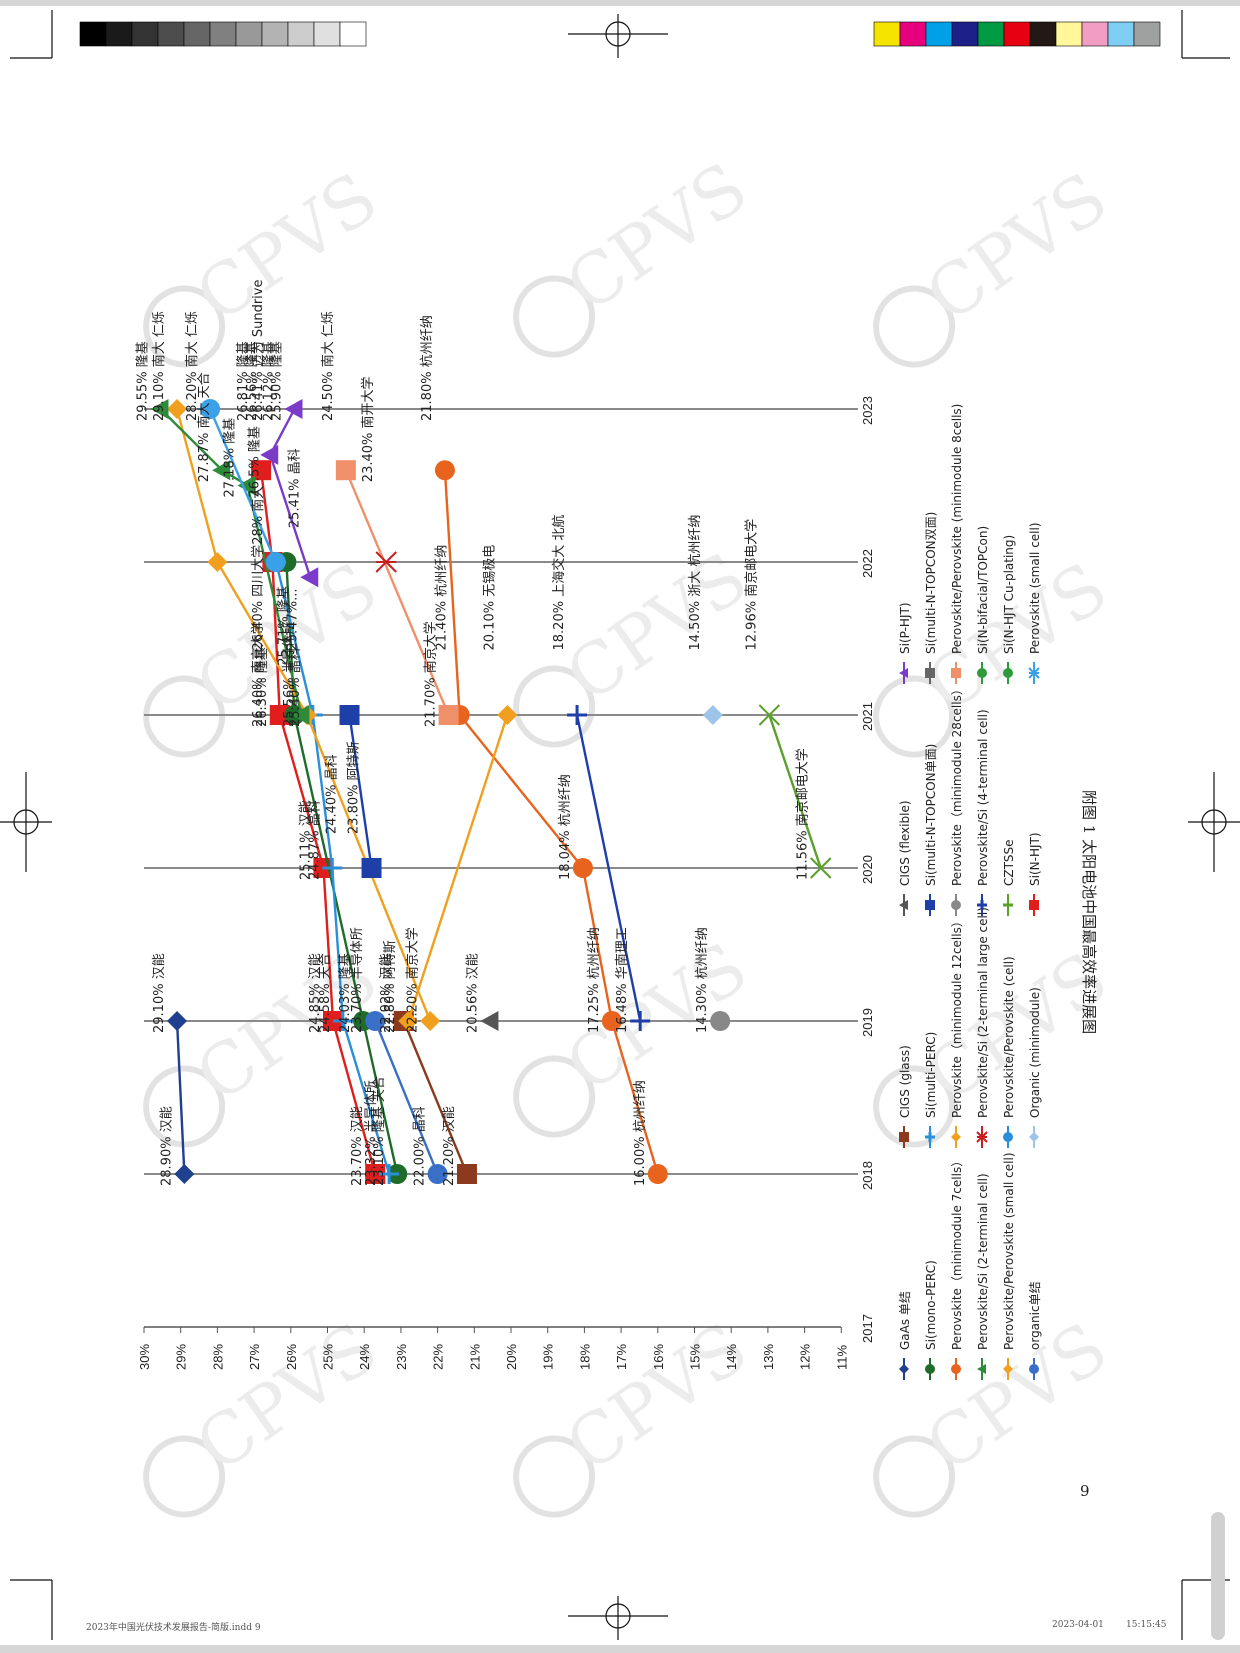 The width and height of the screenshot is (1240, 1653). Describe the element at coordinates (805, 1357) in the screenshot. I see `y-tick-label: 12%` at that location.